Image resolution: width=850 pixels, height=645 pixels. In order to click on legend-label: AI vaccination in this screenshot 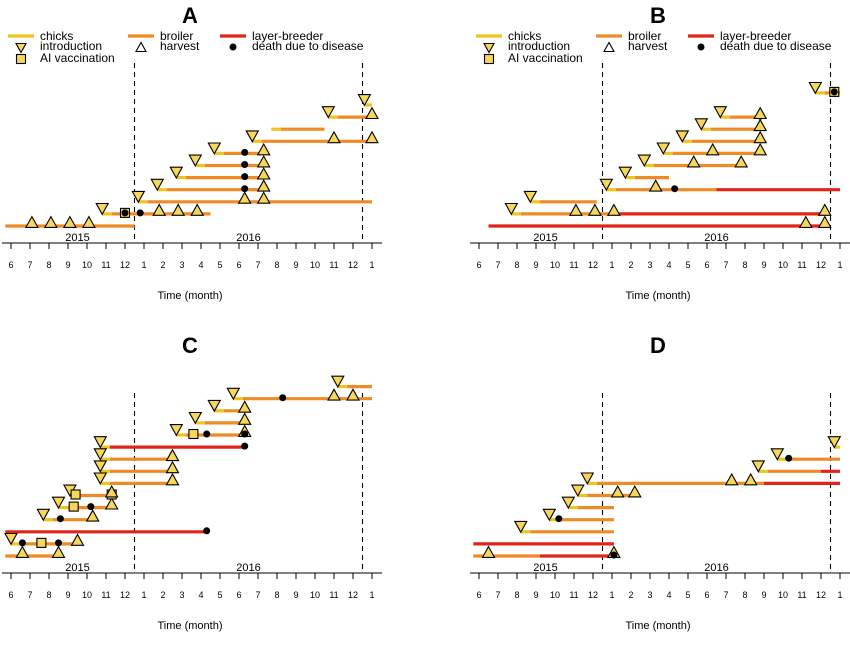, I will do `click(77, 58)`.